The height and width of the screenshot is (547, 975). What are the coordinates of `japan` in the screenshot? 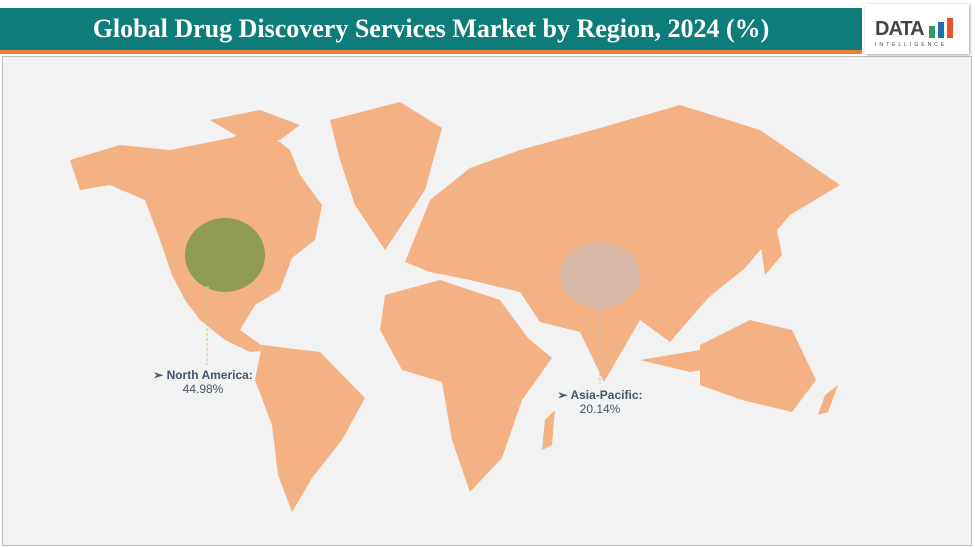 It's located at (771, 247).